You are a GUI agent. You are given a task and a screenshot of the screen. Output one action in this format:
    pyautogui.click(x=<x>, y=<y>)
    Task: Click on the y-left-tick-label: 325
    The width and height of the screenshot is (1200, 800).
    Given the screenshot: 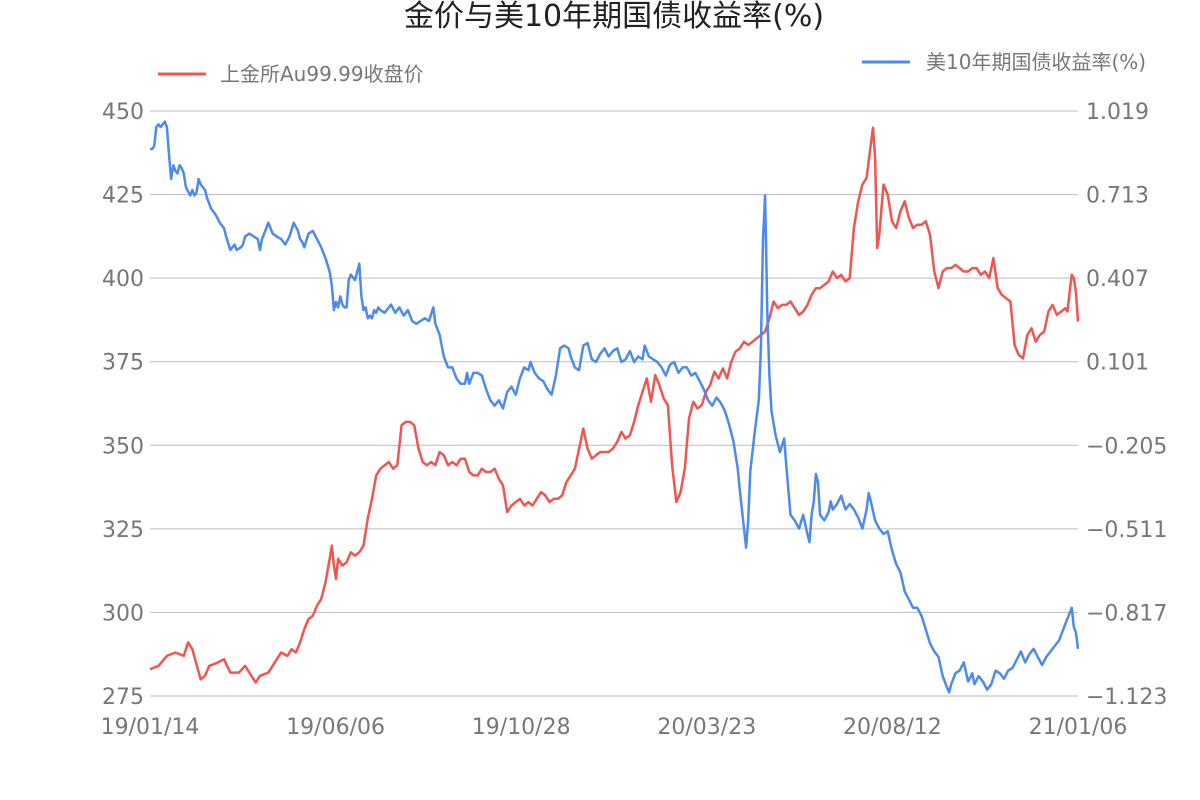 What is the action you would take?
    pyautogui.click(x=123, y=530)
    